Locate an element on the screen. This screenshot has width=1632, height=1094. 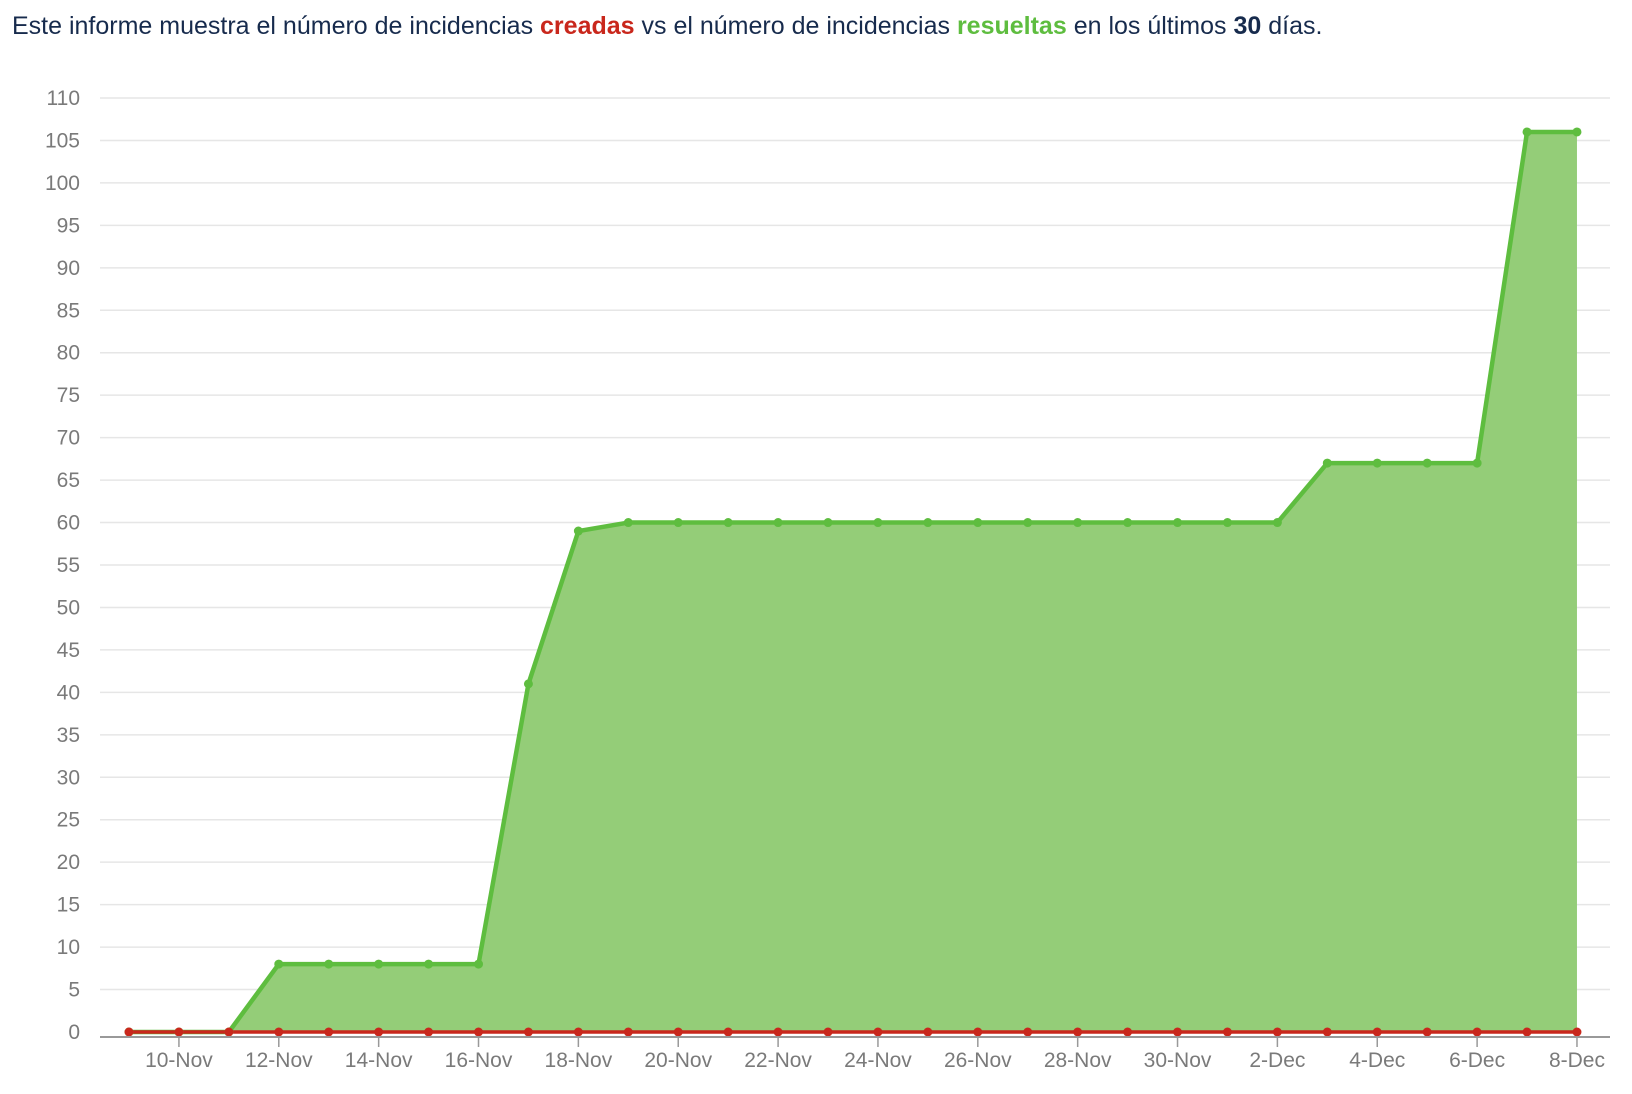
x-tick-label: 8-Dec is located at coordinates (1577, 1060).